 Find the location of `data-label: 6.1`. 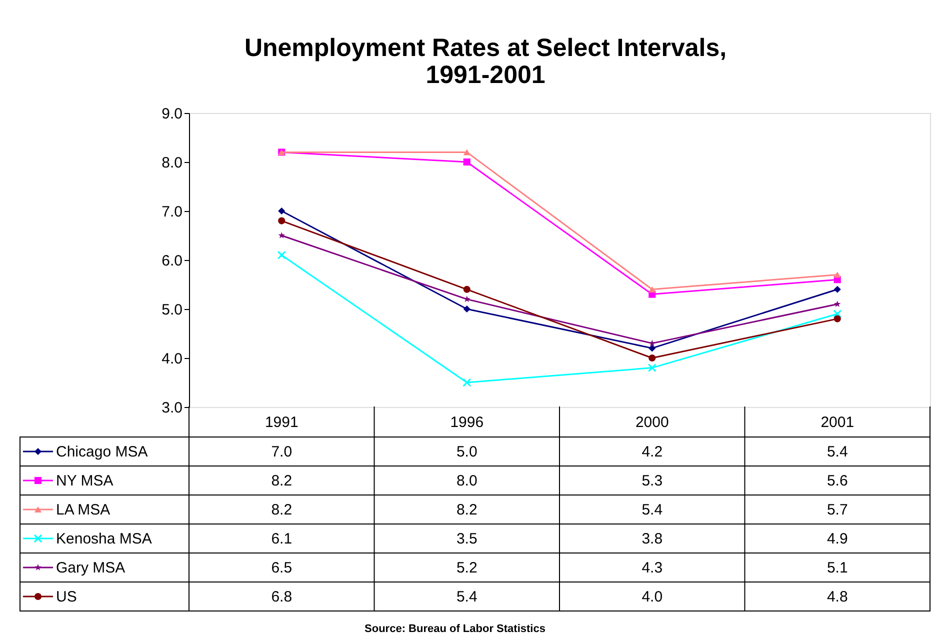

data-label: 6.1 is located at coordinates (281, 539).